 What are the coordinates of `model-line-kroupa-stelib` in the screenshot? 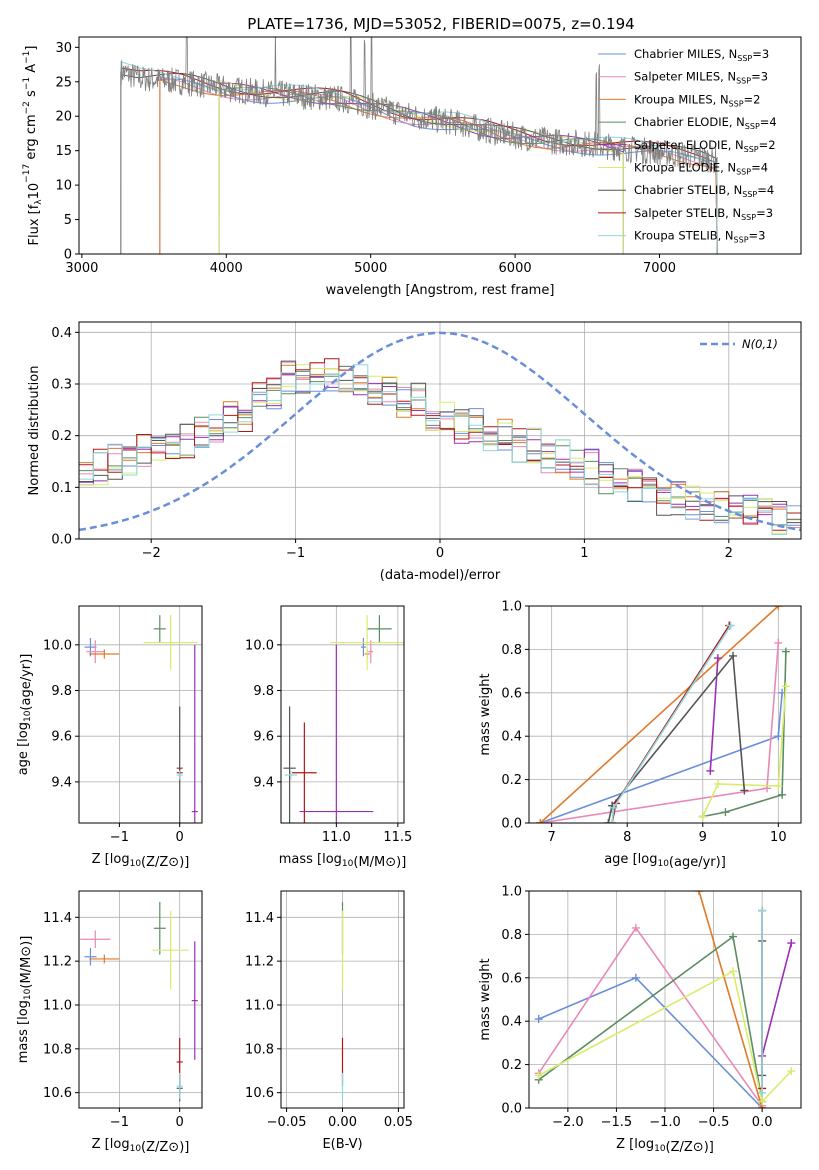 It's located at (419, 157).